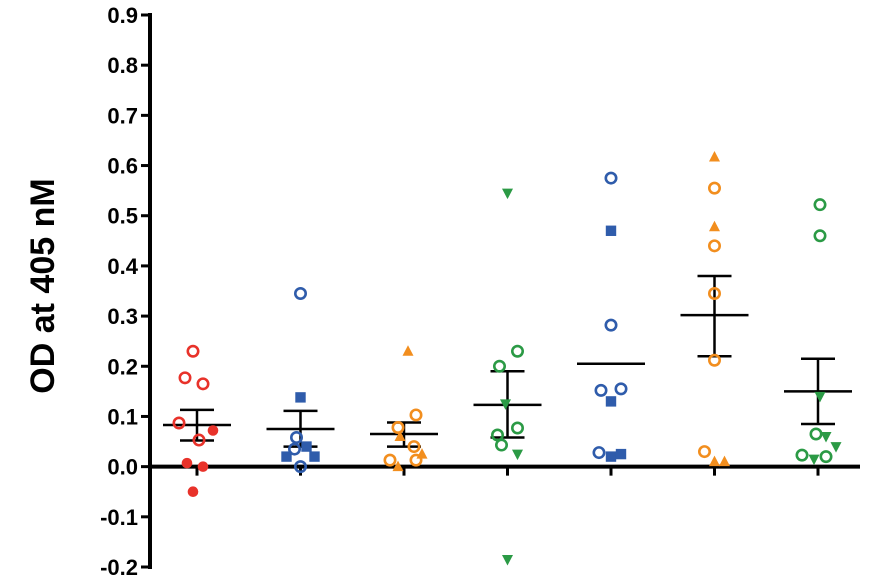 This screenshot has height=580, width=887. What do you see at coordinates (122, 416) in the screenshot?
I see `y-tick-label: 0.1` at bounding box center [122, 416].